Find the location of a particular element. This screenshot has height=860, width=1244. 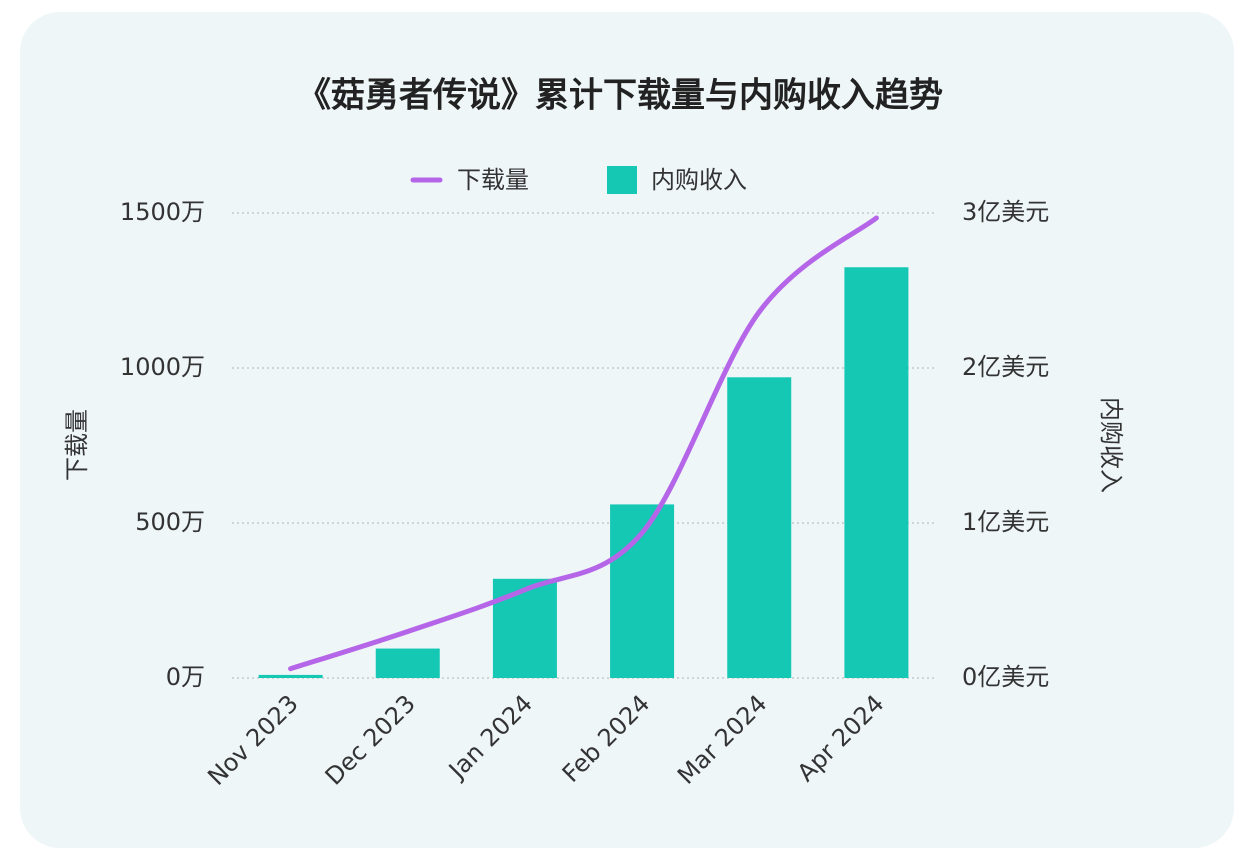

y2-tick-label: 3亿美元 is located at coordinates (1005, 212).